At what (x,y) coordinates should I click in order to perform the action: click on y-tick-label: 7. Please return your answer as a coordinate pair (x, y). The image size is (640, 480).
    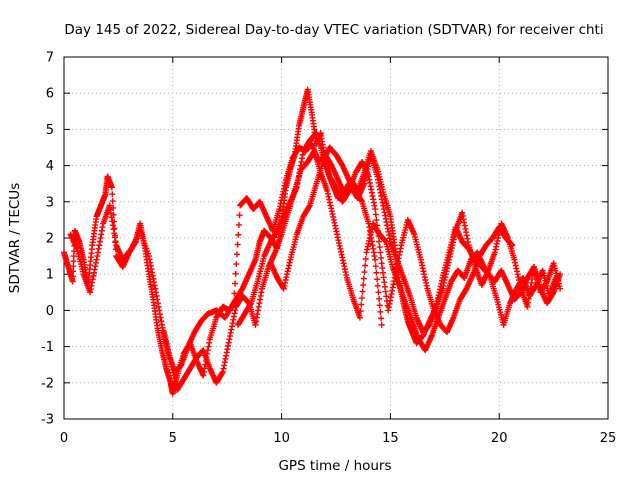
    Looking at the image, I should click on (50, 58).